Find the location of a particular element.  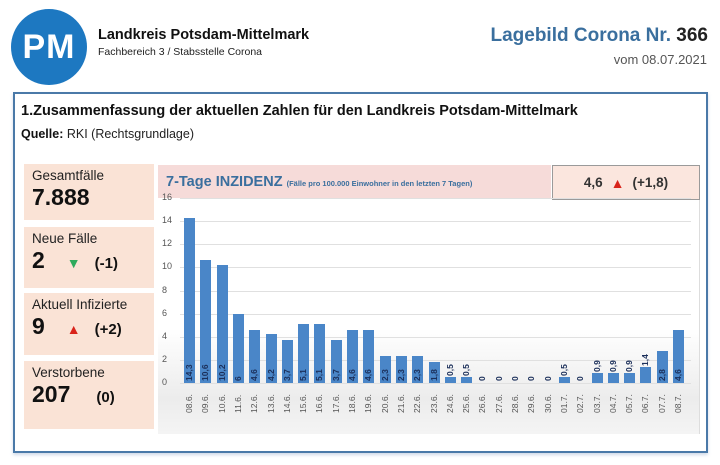

source-line: Quelle: RKI (Rechtsgrundlage) is located at coordinates (107, 134).